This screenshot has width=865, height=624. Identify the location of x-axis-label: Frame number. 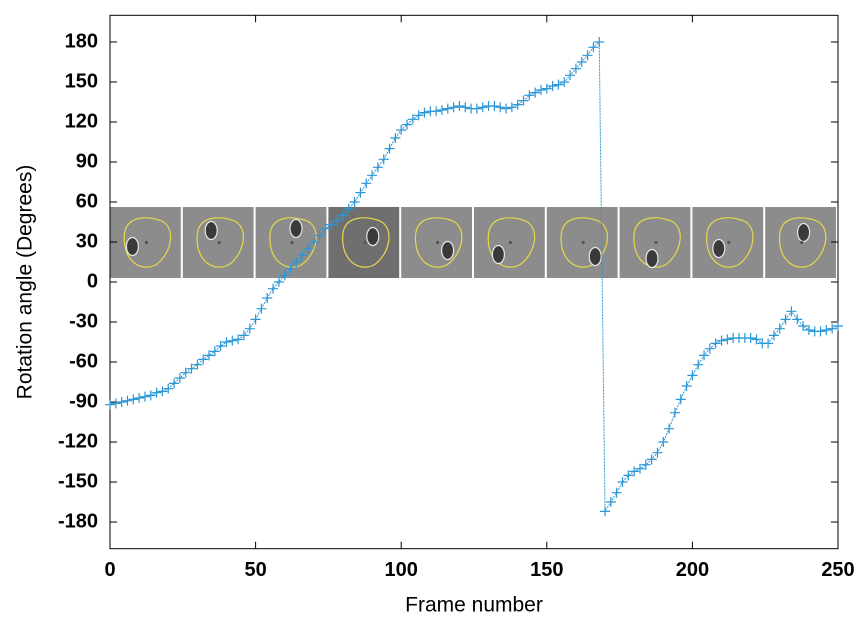
(474, 605).